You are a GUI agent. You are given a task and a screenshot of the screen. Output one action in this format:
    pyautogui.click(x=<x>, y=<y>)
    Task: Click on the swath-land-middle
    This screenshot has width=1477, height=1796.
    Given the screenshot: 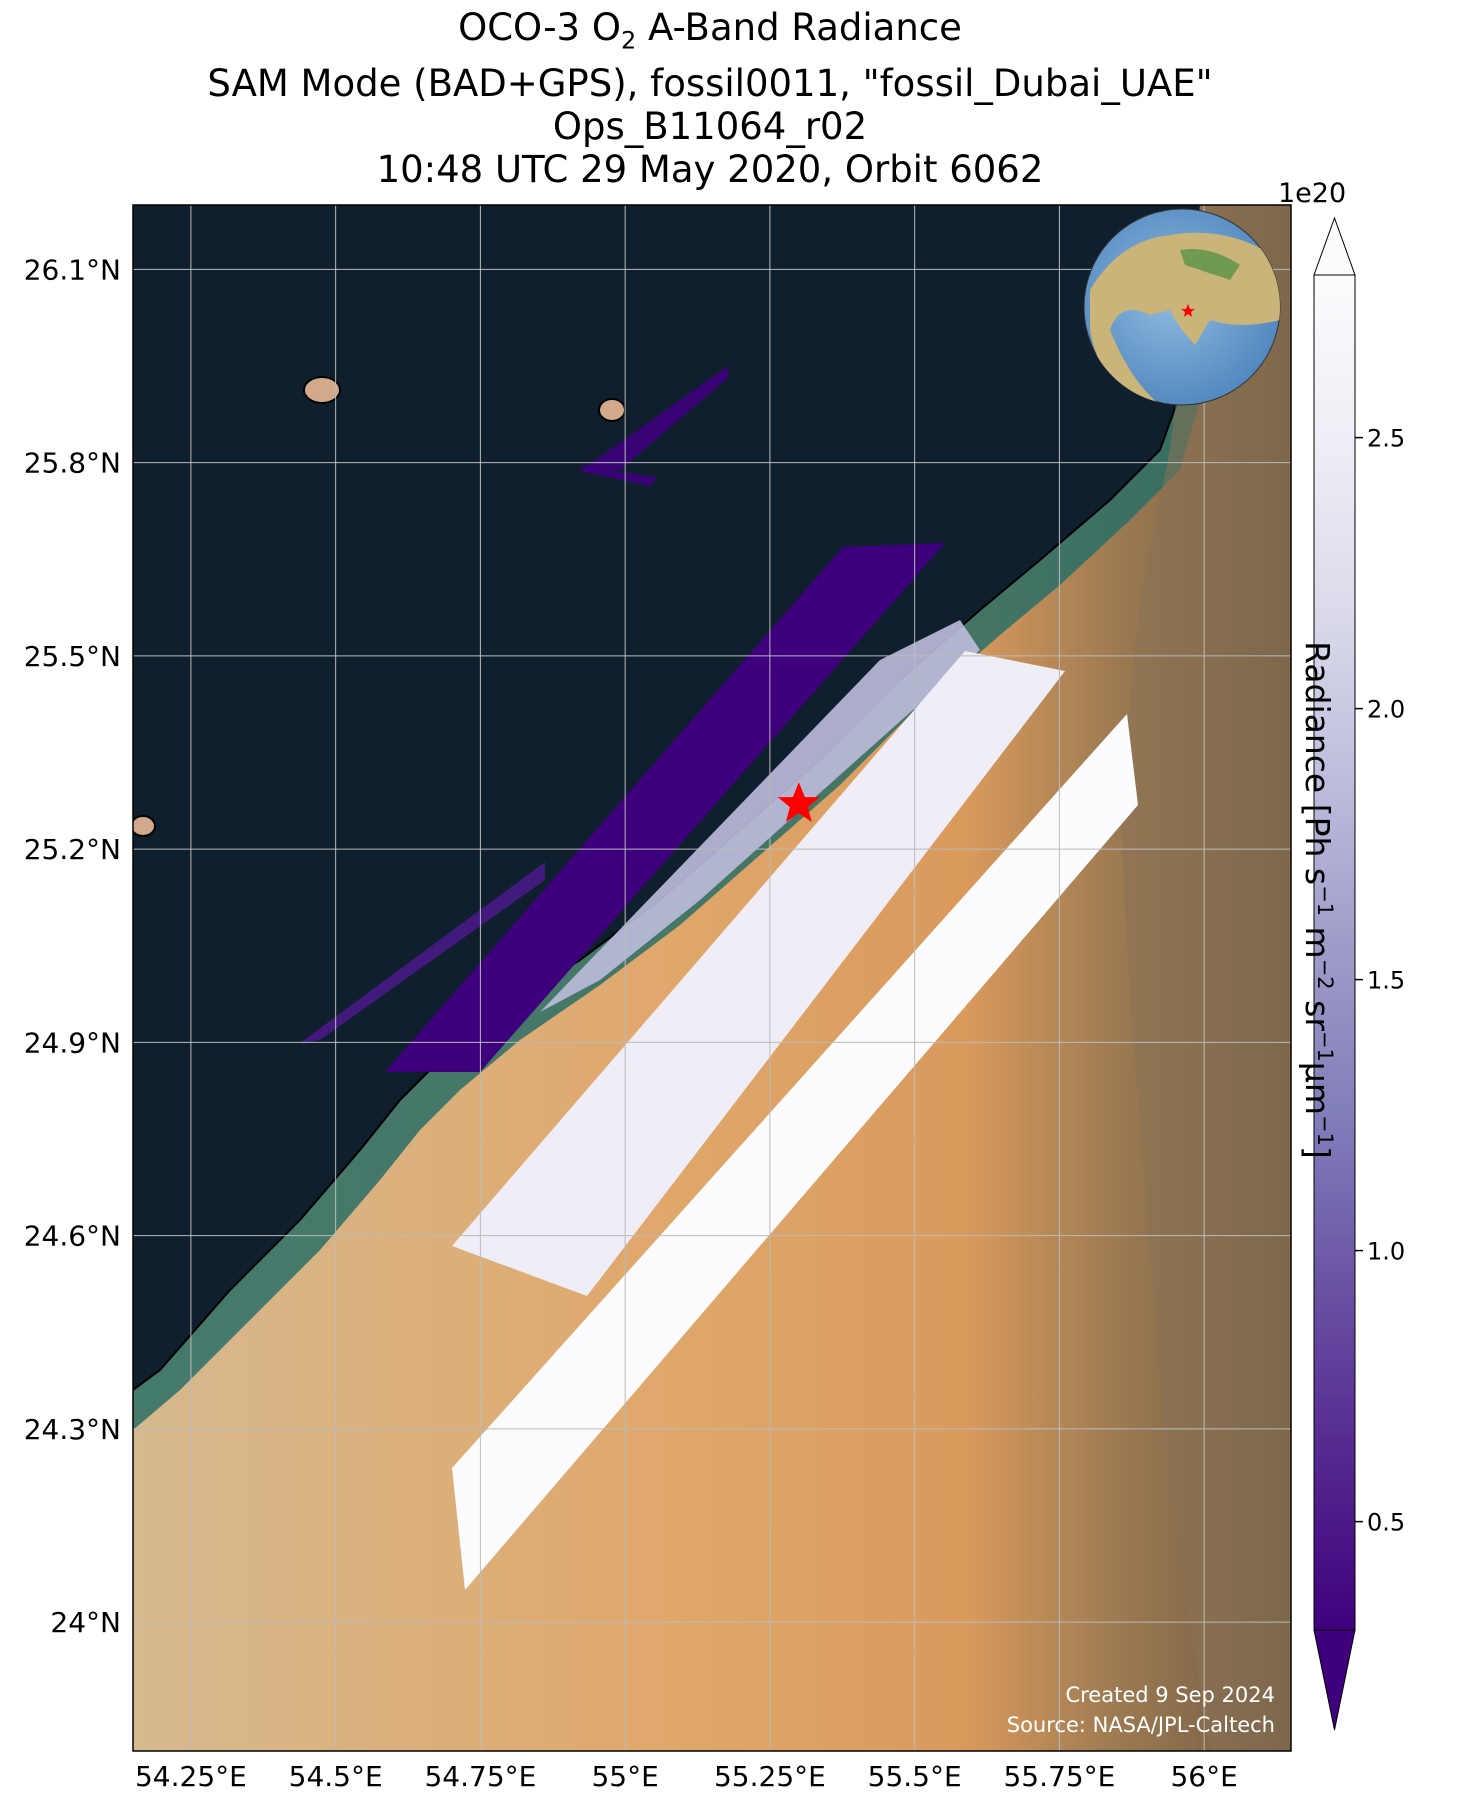 What is the action you would take?
    pyautogui.click(x=758, y=973)
    